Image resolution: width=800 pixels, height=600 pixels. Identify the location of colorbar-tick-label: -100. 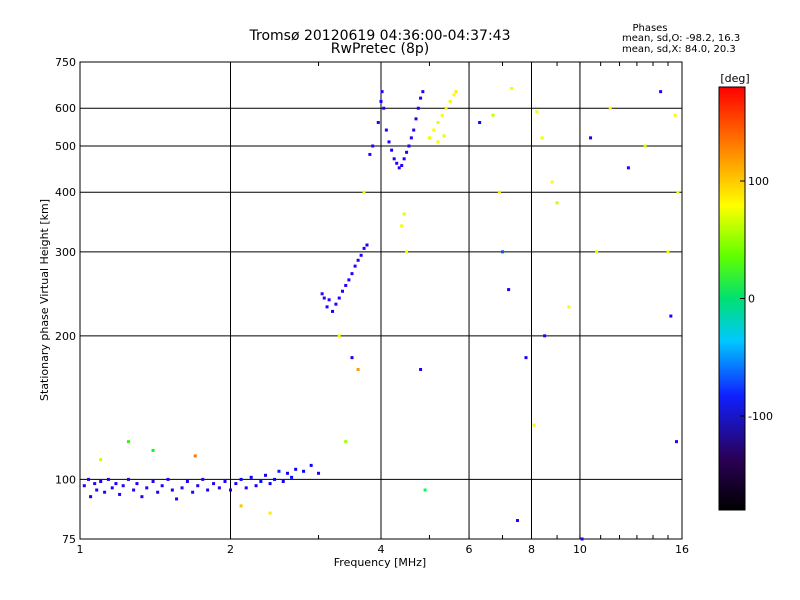
(760, 416).